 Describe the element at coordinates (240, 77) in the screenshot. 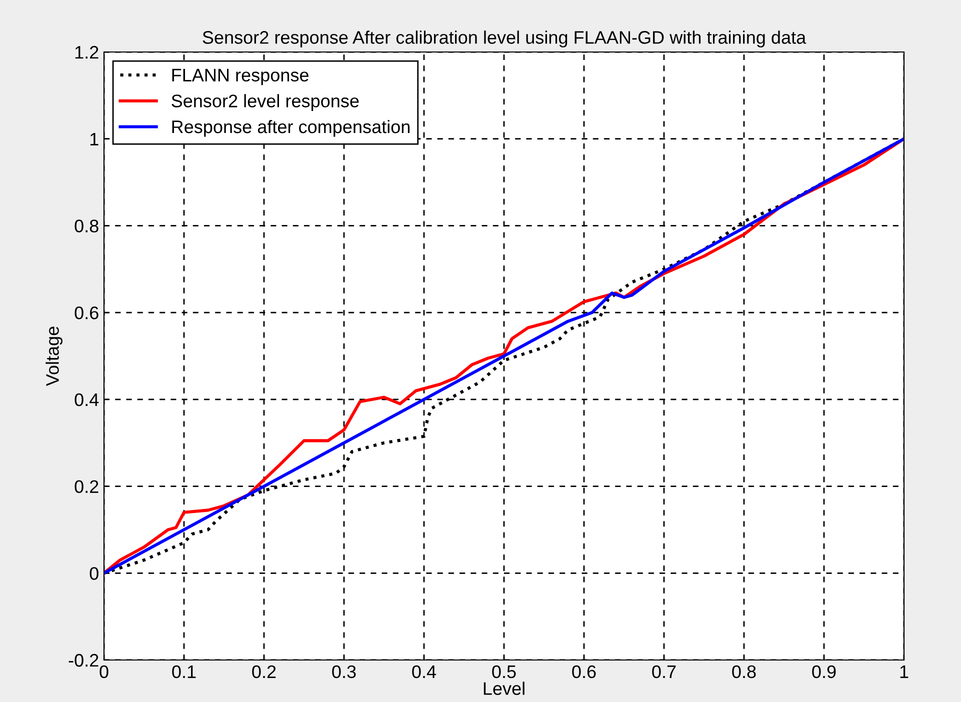

I see `legend-label: FLANN response` at that location.